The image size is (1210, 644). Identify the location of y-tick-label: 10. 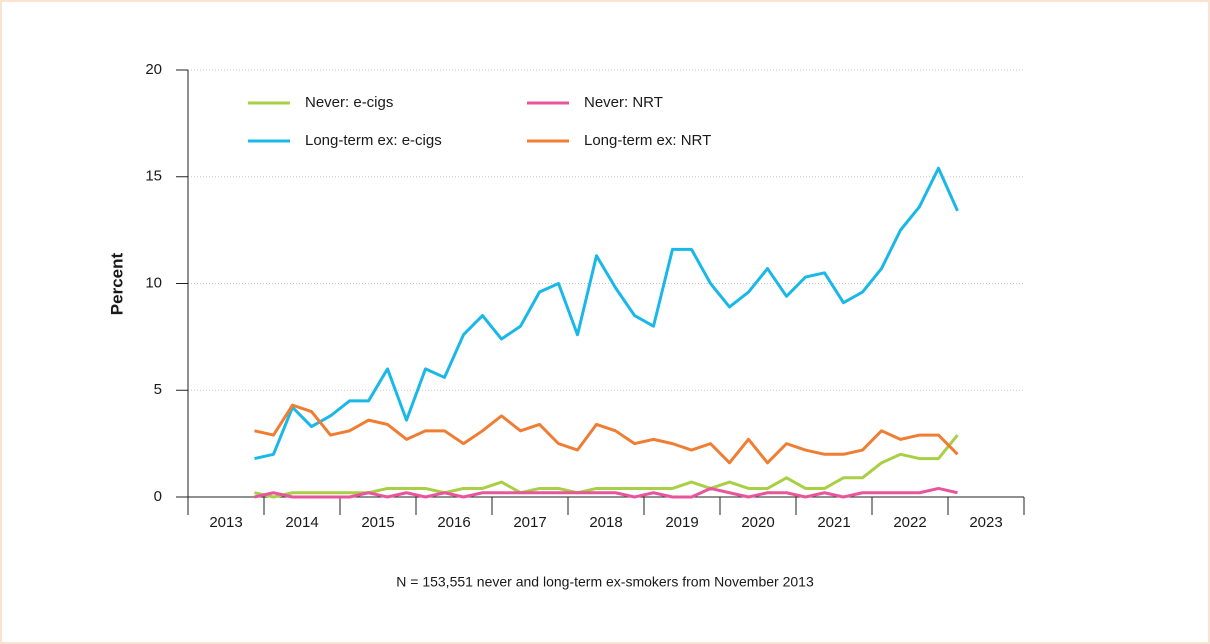
(153, 282).